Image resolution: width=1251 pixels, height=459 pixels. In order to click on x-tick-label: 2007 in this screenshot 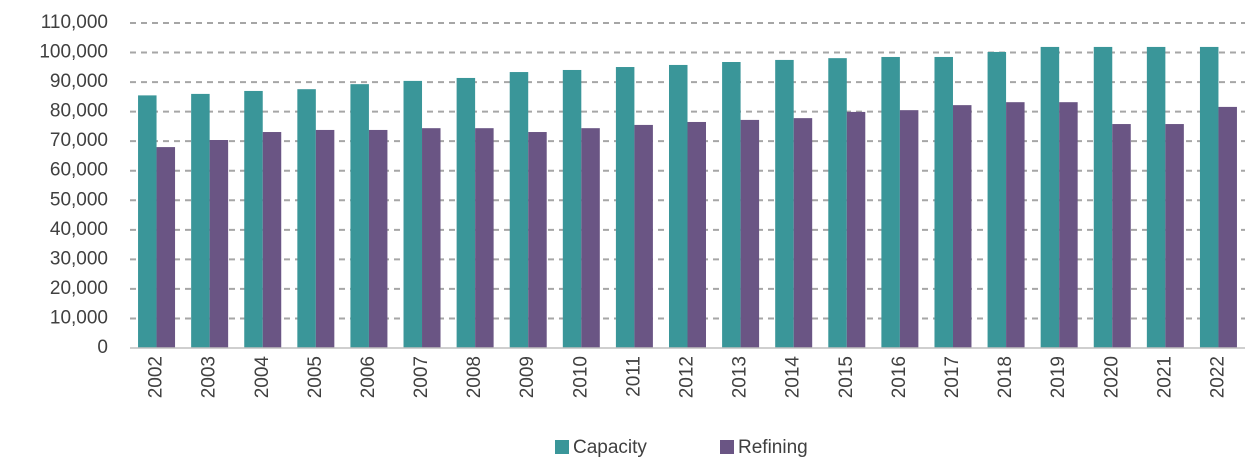, I will do `click(421, 377)`.